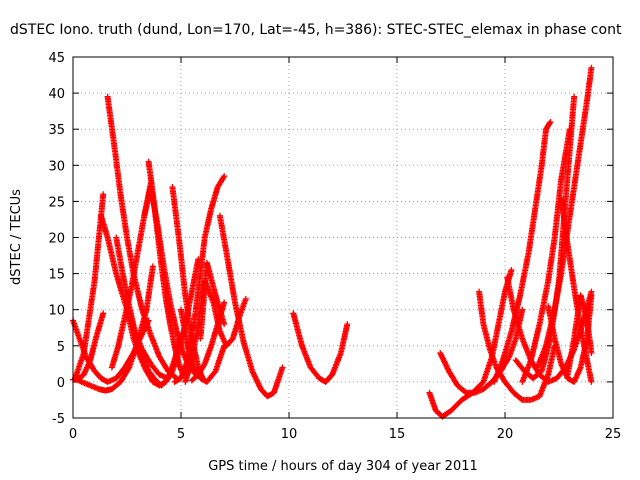  I want to click on x-tick-label: 25, so click(613, 434).